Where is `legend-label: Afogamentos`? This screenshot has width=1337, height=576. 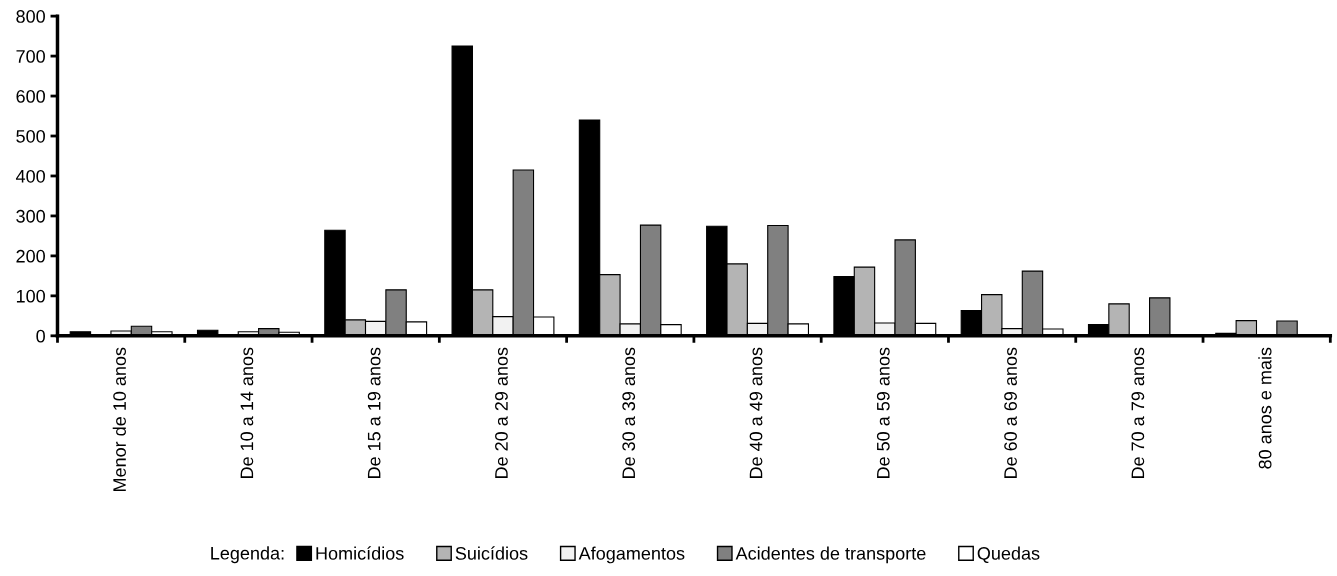 legend-label: Afogamentos is located at coordinates (631, 555).